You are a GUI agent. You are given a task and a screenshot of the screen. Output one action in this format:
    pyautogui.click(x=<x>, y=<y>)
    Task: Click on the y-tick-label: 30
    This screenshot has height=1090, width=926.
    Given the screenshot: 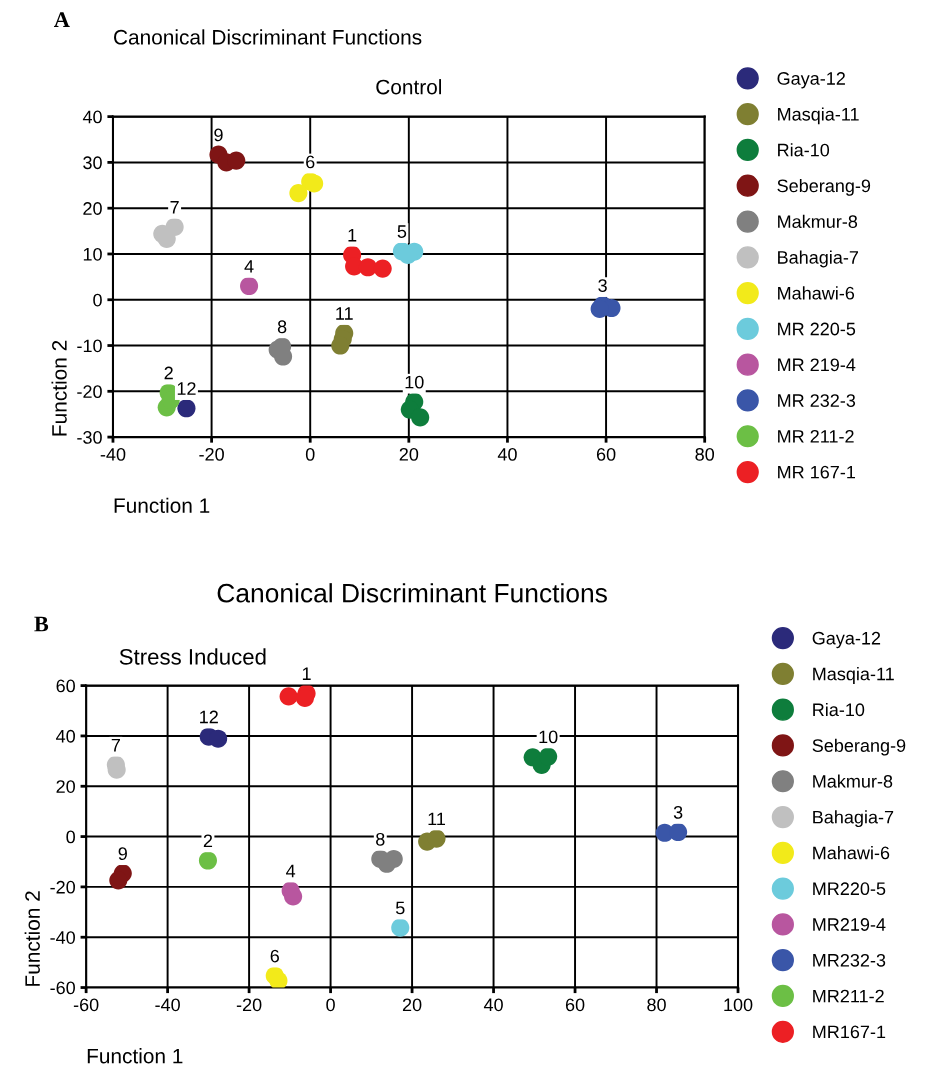 What is the action you would take?
    pyautogui.click(x=92, y=163)
    